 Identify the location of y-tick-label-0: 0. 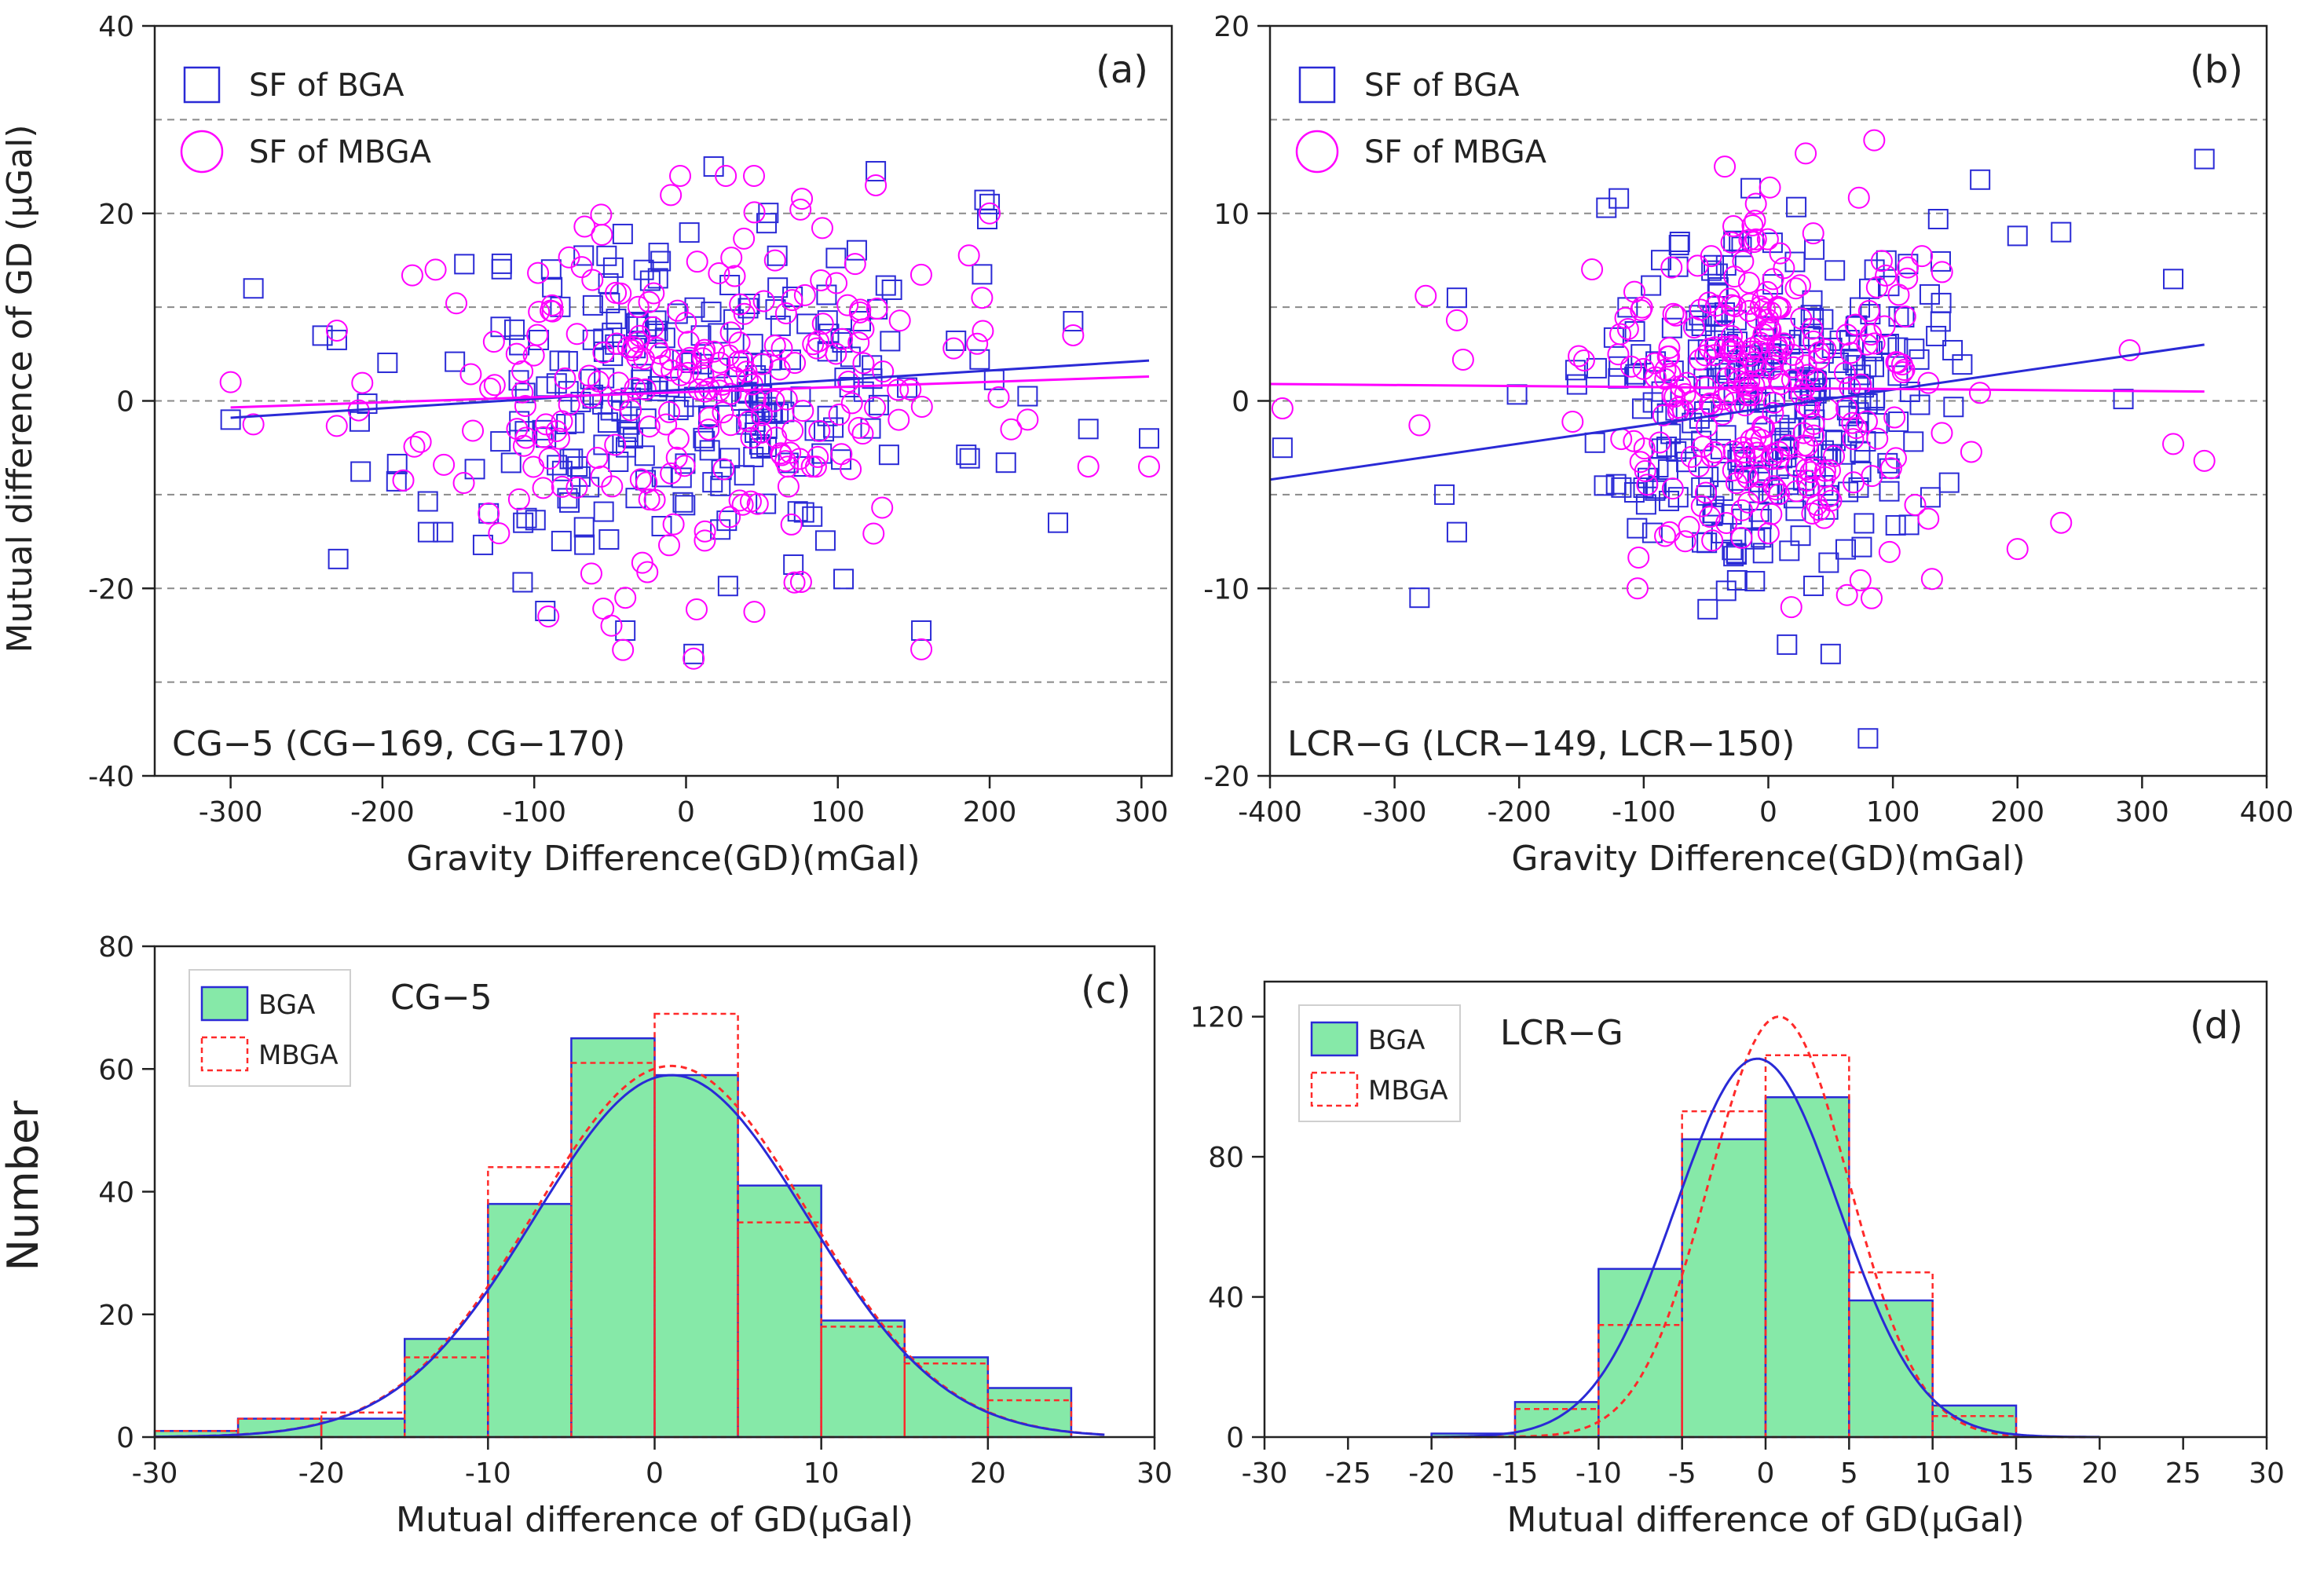
(1235, 1438).